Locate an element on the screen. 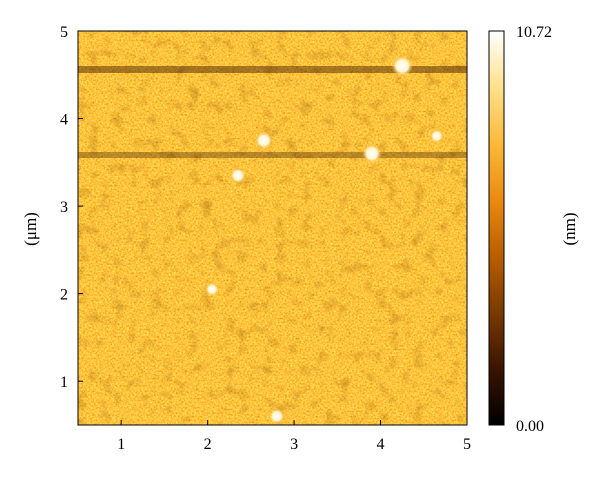 This screenshot has height=481, width=600. colorbar-unit-label: (nm) is located at coordinates (569, 228).